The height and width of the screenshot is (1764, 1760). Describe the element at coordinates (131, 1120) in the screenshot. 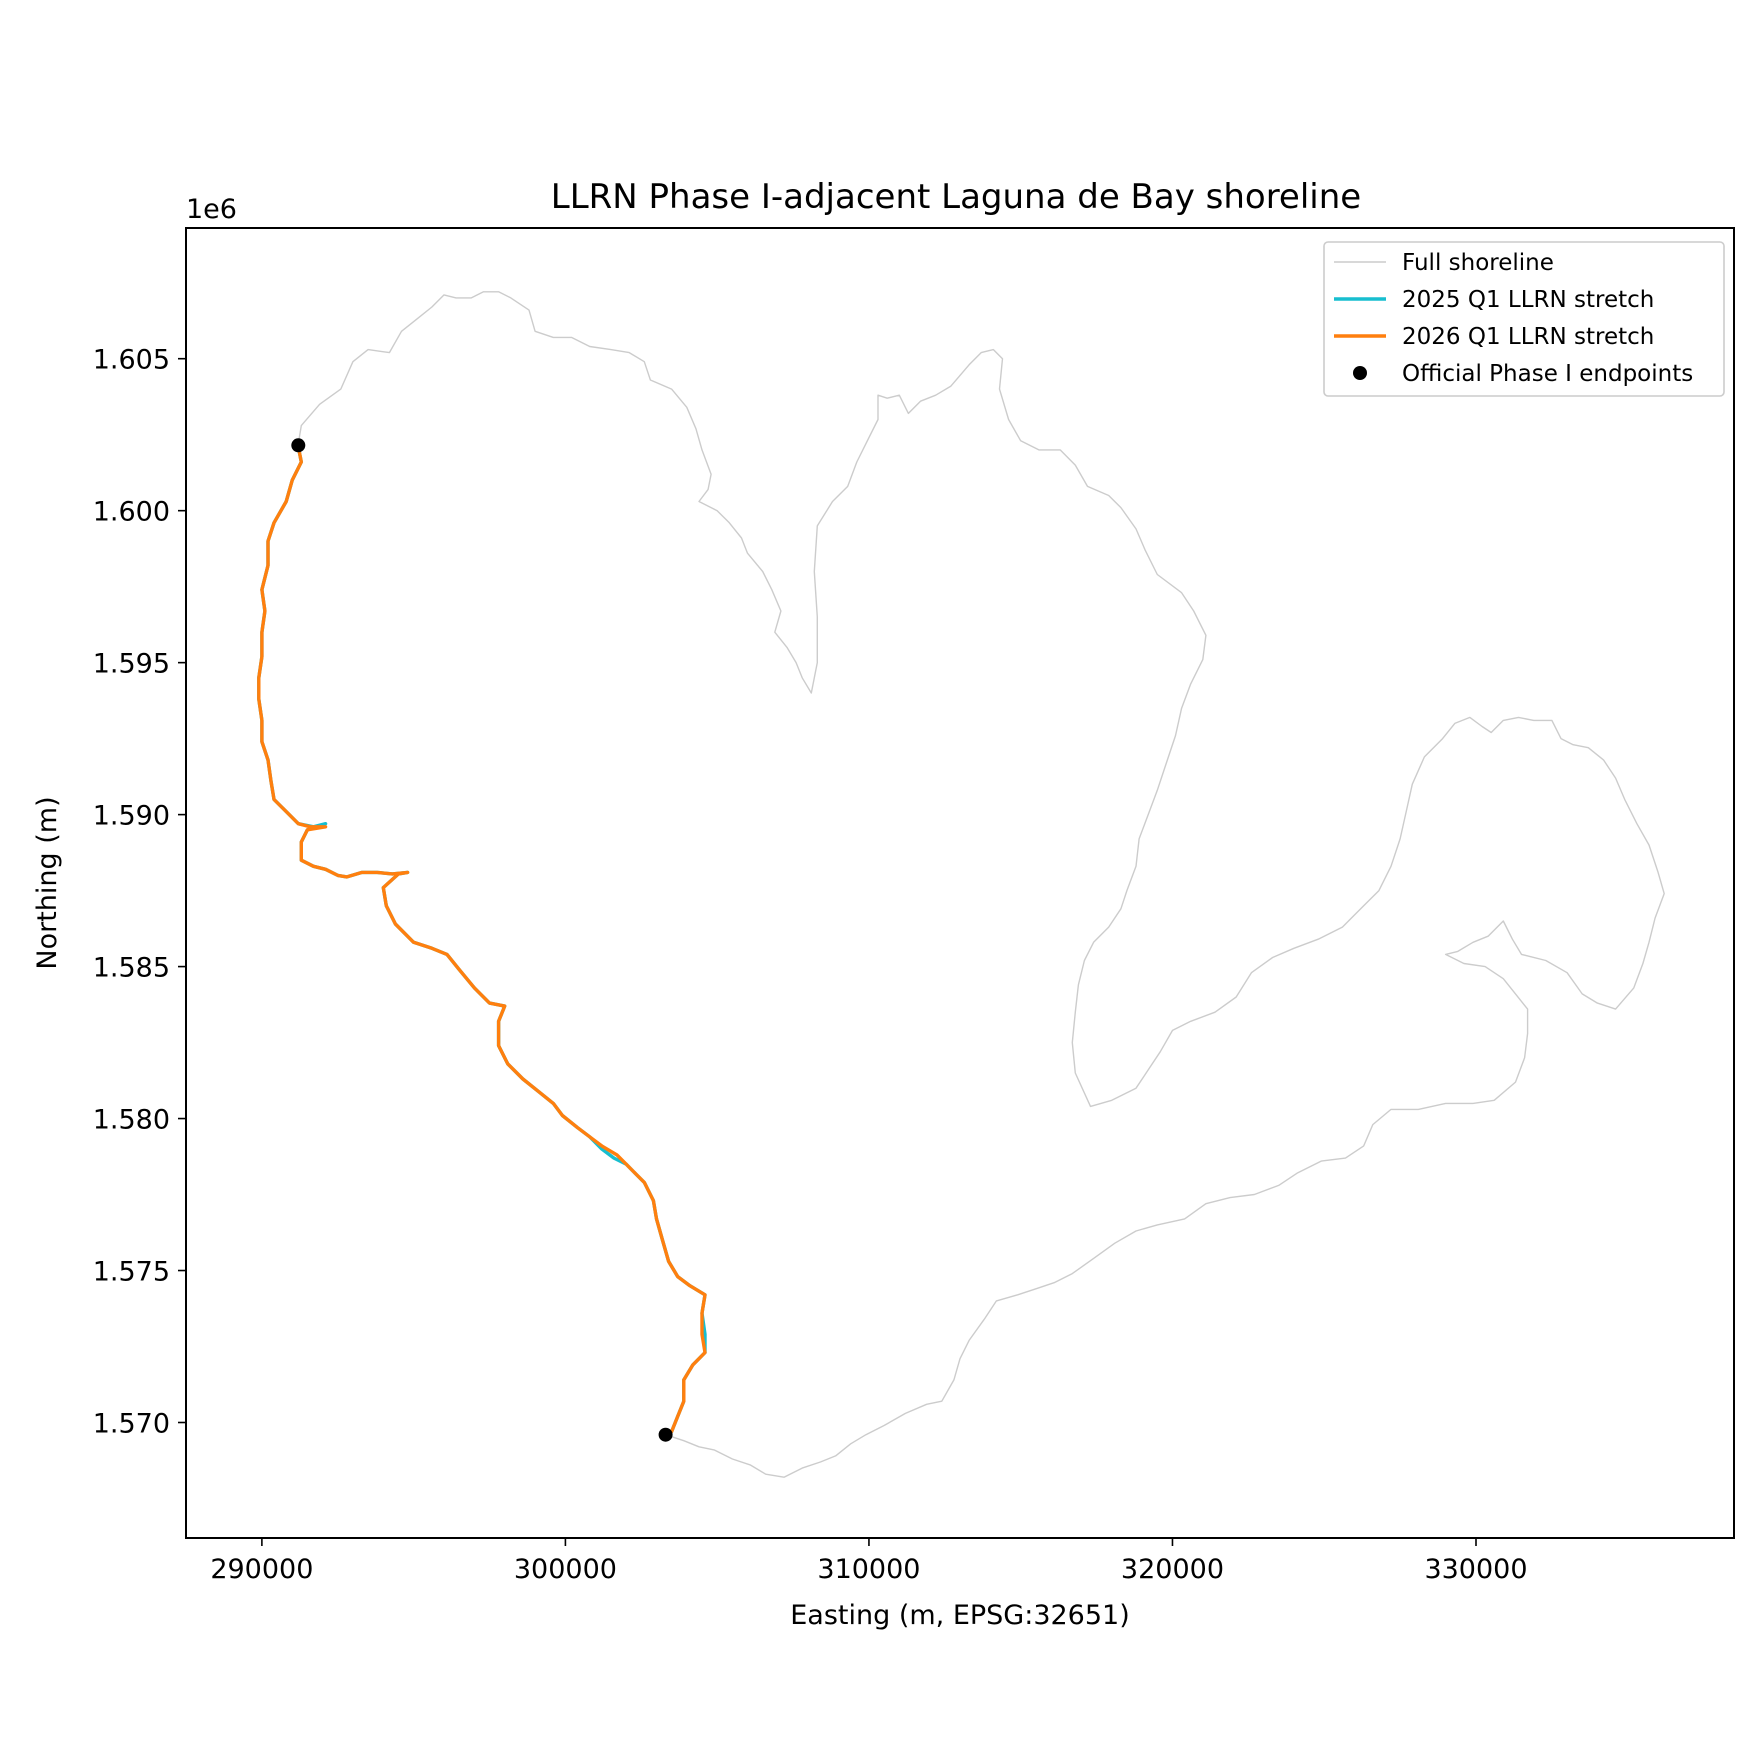

I see `y-tick-label: 1.580` at that location.